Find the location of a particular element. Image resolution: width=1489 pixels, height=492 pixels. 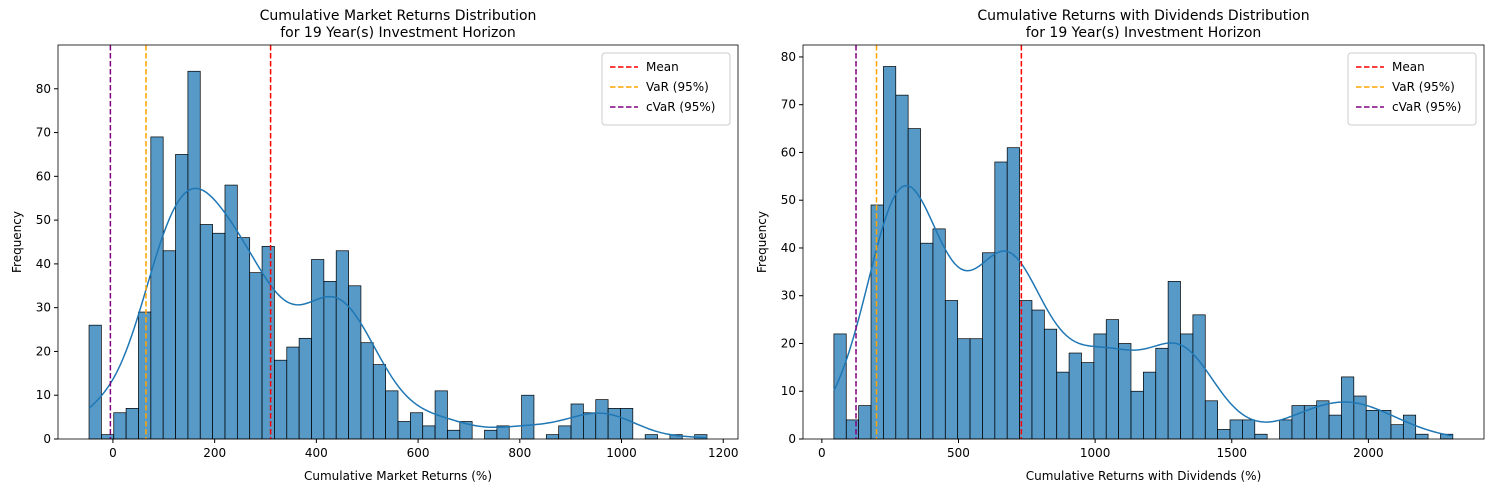

y-tick-label: 40 is located at coordinates (788, 248).